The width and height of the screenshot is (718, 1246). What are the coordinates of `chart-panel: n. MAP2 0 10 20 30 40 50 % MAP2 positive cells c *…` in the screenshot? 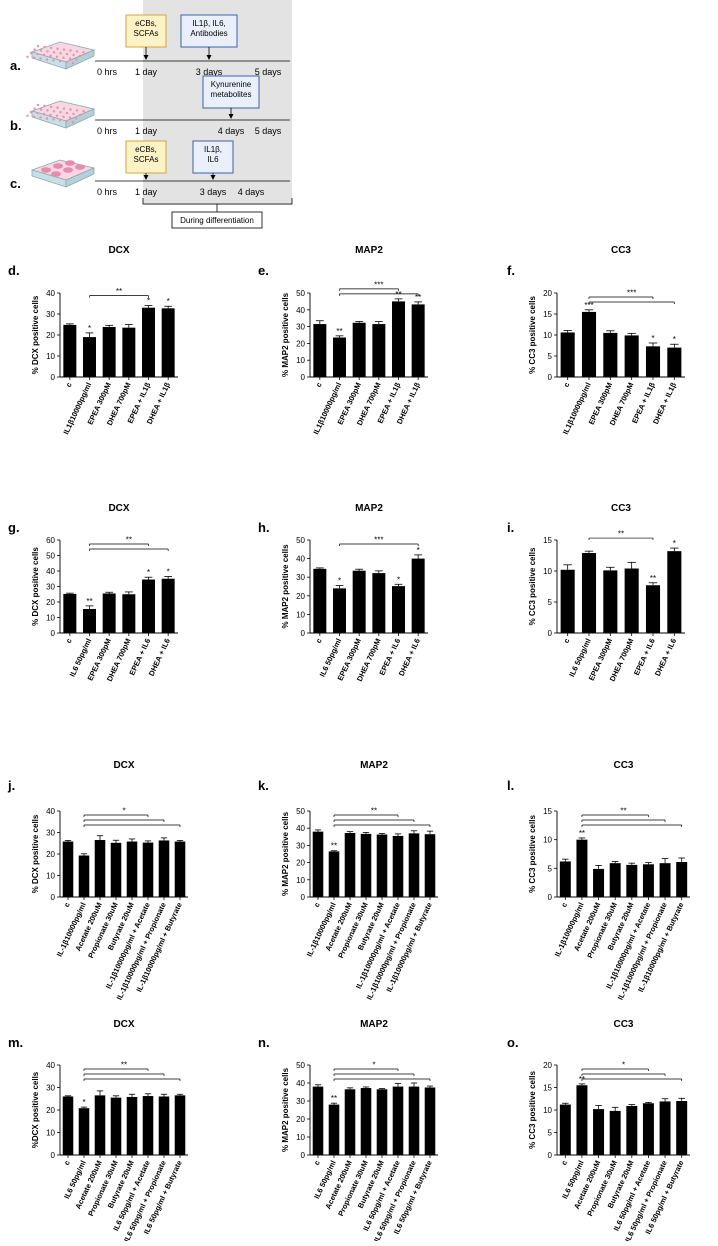 It's located at (348, 1131).